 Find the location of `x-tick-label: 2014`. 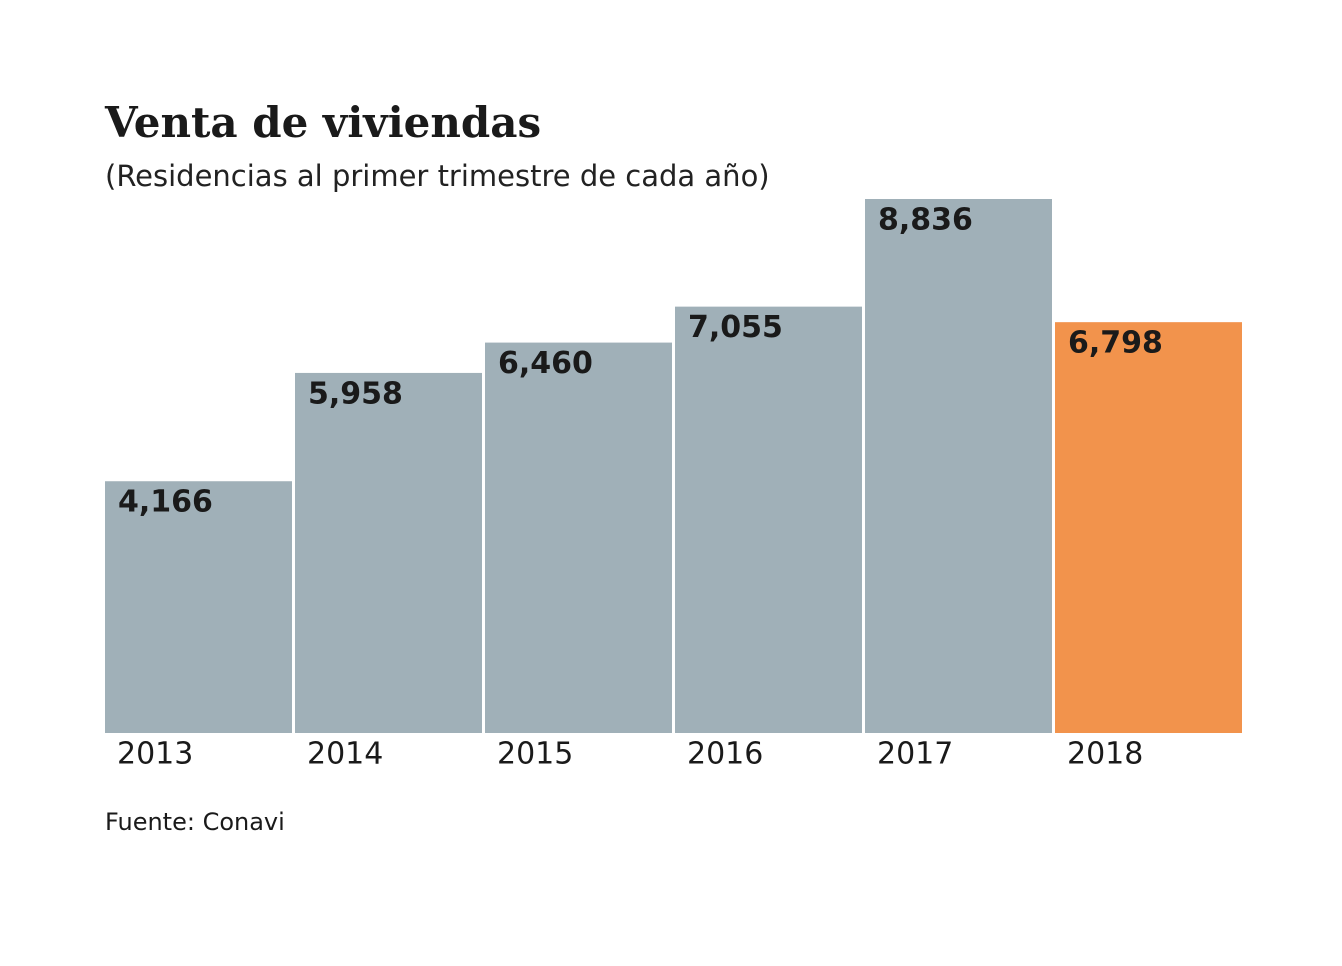

x-tick-label: 2014 is located at coordinates (345, 754).